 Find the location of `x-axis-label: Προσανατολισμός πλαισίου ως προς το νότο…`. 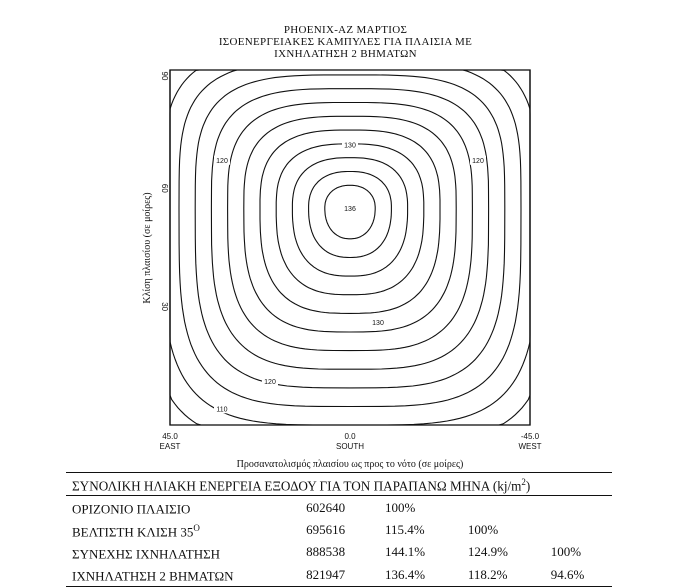

x-axis-label: Προσανατολισμός πλαισίου ως προς το νότο… is located at coordinates (350, 464).